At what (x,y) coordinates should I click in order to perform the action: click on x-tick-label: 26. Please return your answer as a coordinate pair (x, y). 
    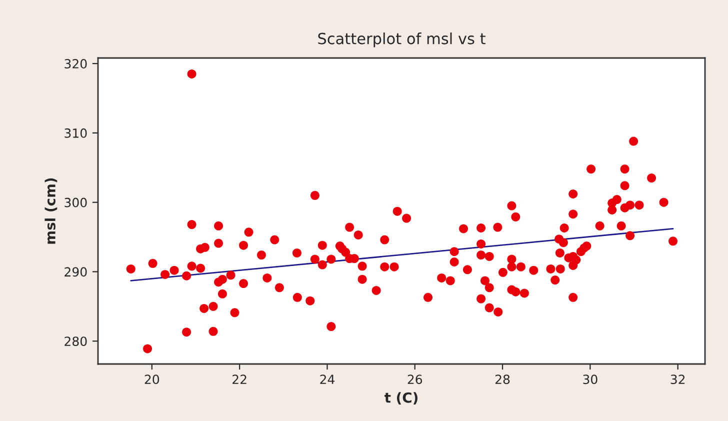
    Looking at the image, I should click on (415, 379).